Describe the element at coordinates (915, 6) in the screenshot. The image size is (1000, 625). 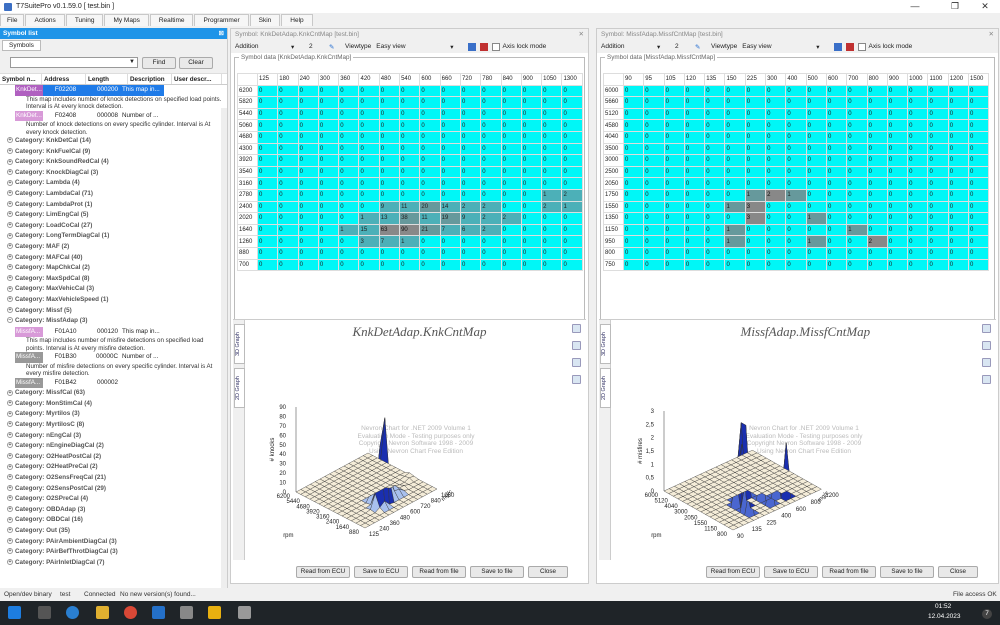
I see `minimize-button: —` at that location.